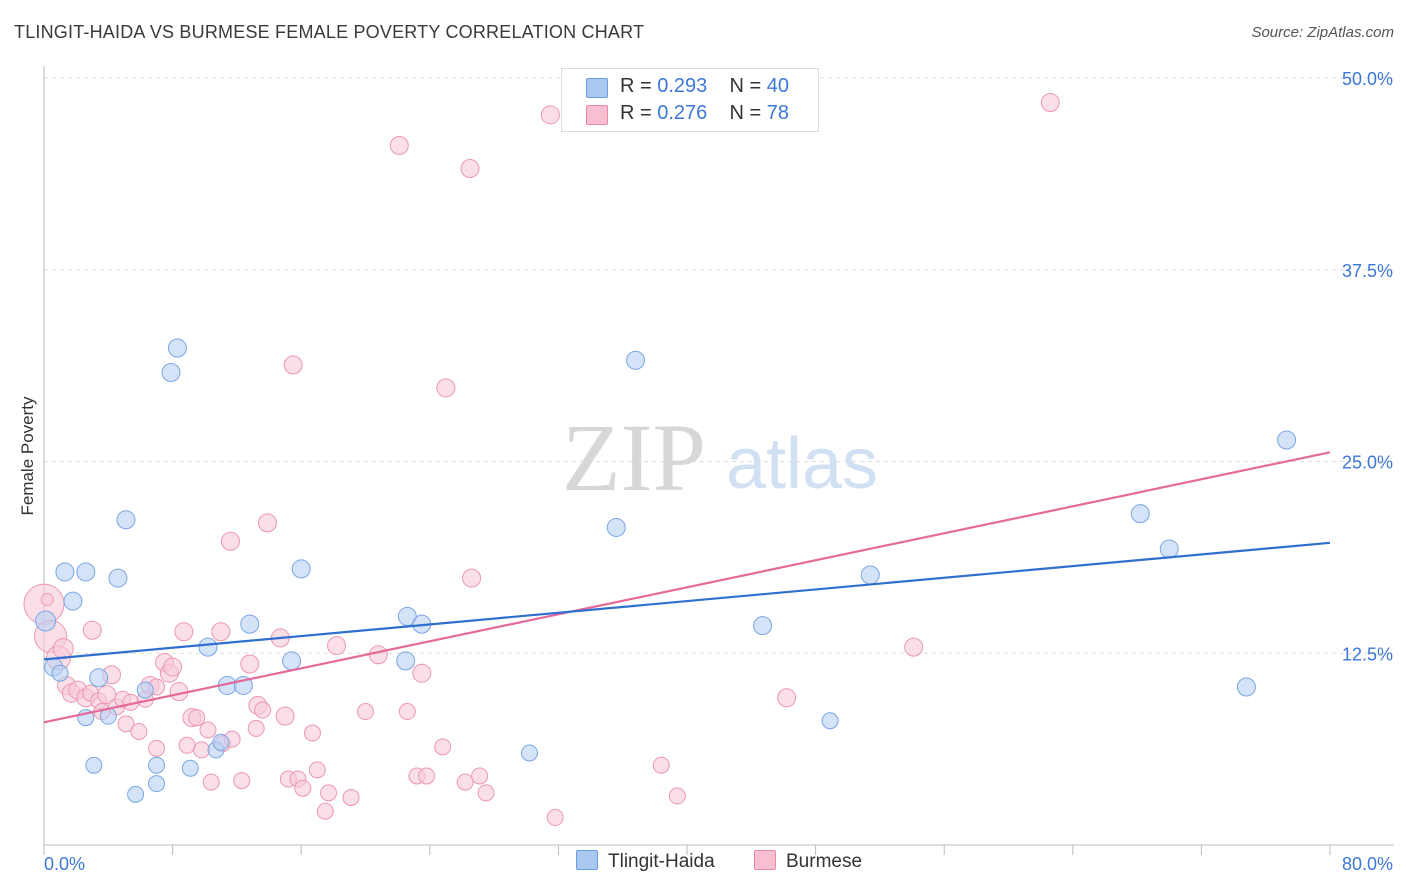 The width and height of the screenshot is (1406, 892). What do you see at coordinates (636, 86) in the screenshot?
I see `legend-r-label: R =` at bounding box center [636, 86].